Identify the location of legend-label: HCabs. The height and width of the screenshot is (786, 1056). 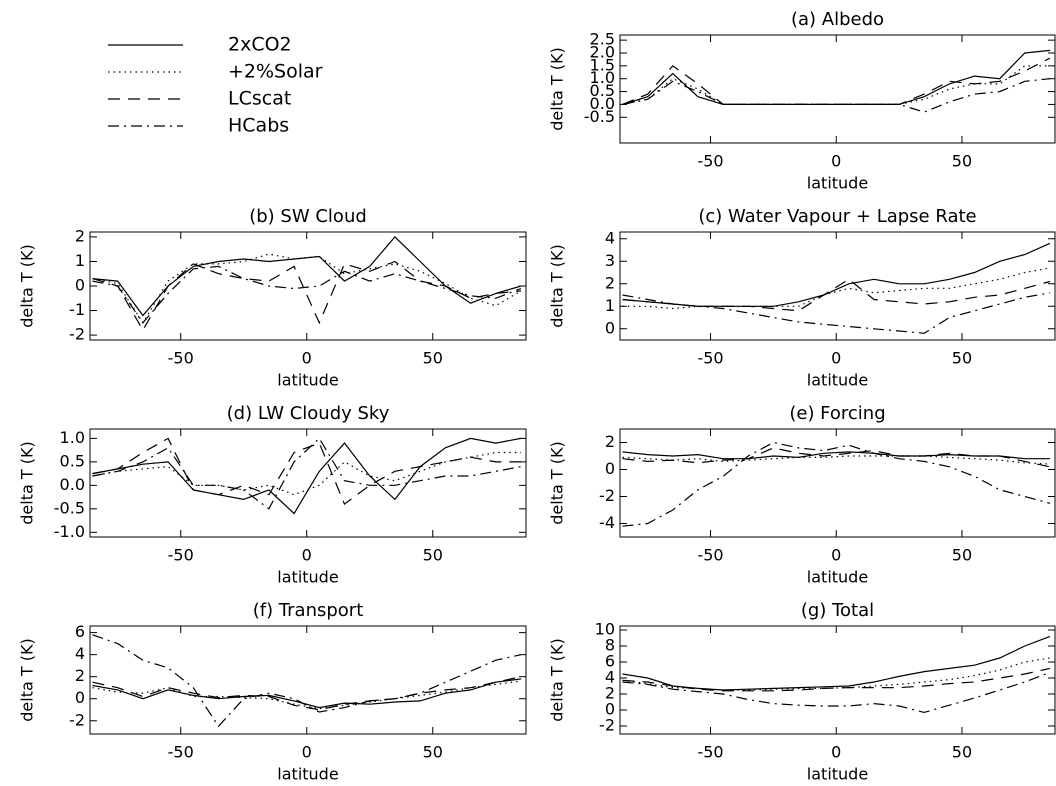
(258, 126).